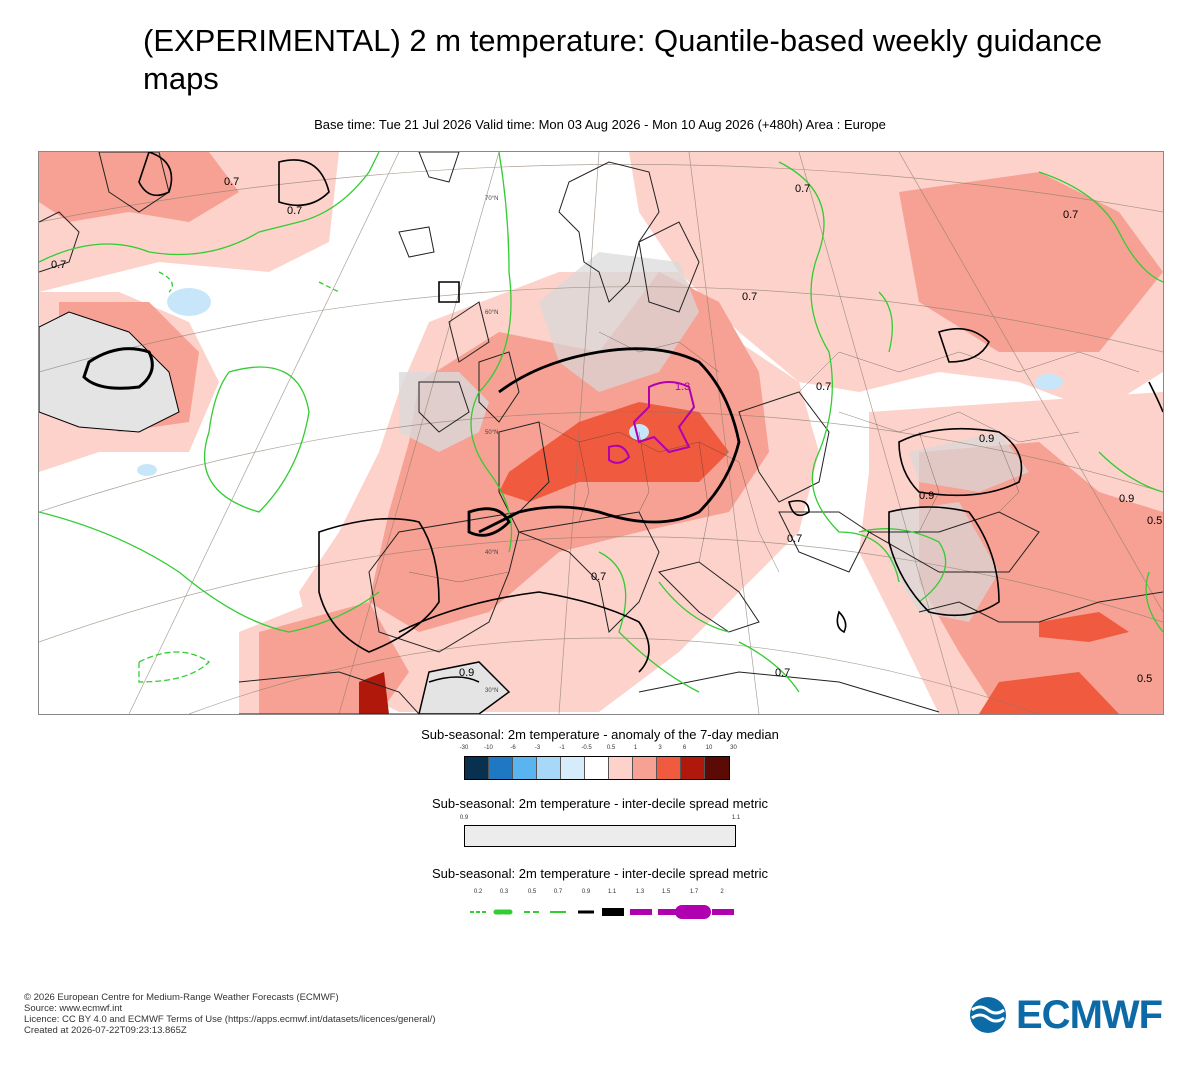  Describe the element at coordinates (558, 892) in the screenshot. I see `legend-spread-lines-tick: 0.7` at that location.